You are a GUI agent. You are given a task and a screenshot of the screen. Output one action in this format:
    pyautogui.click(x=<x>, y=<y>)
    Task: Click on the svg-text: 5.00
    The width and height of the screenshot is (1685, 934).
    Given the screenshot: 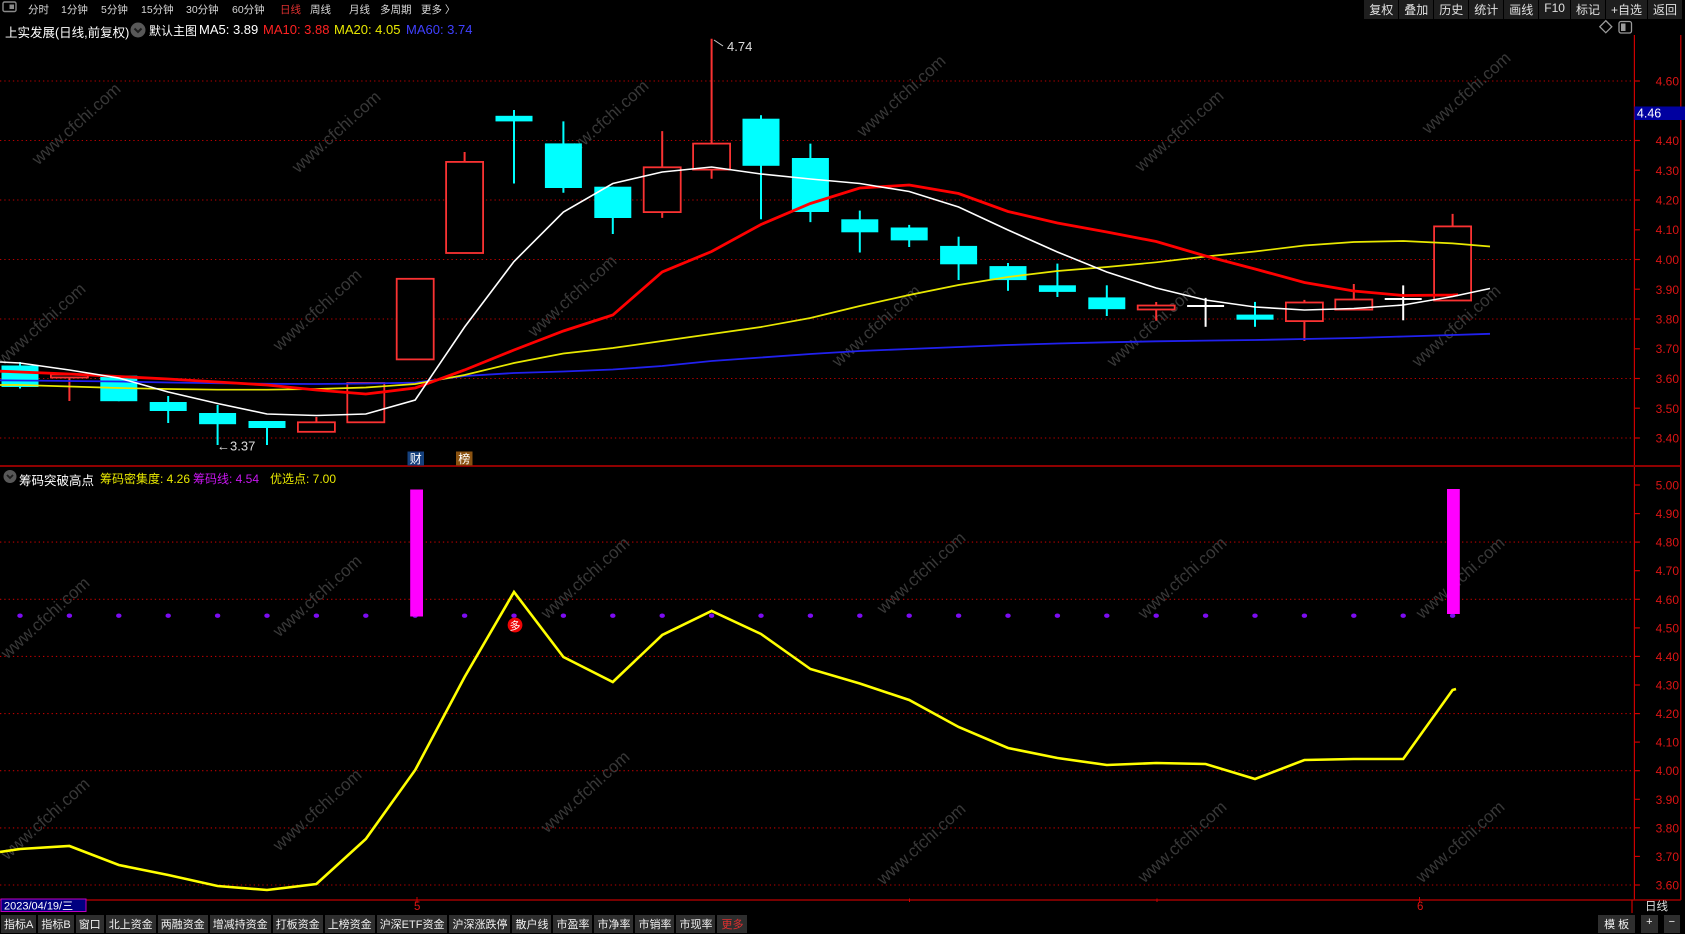 What is the action you would take?
    pyautogui.click(x=1668, y=486)
    